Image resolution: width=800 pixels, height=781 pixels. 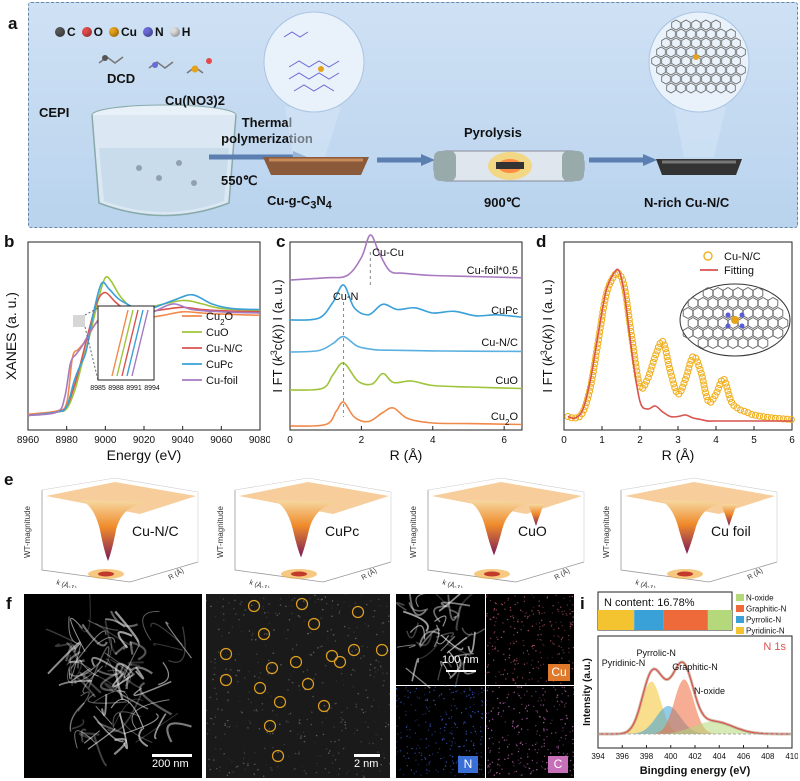 I want to click on tick-label: 8980, so click(x=67, y=440).